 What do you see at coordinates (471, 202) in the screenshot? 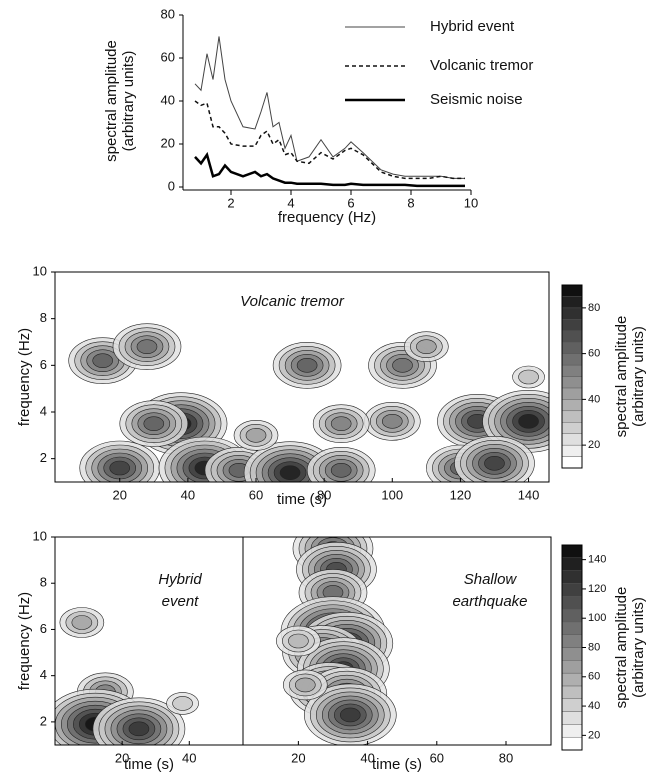
I see `x-tick-label: 10` at bounding box center [471, 202].